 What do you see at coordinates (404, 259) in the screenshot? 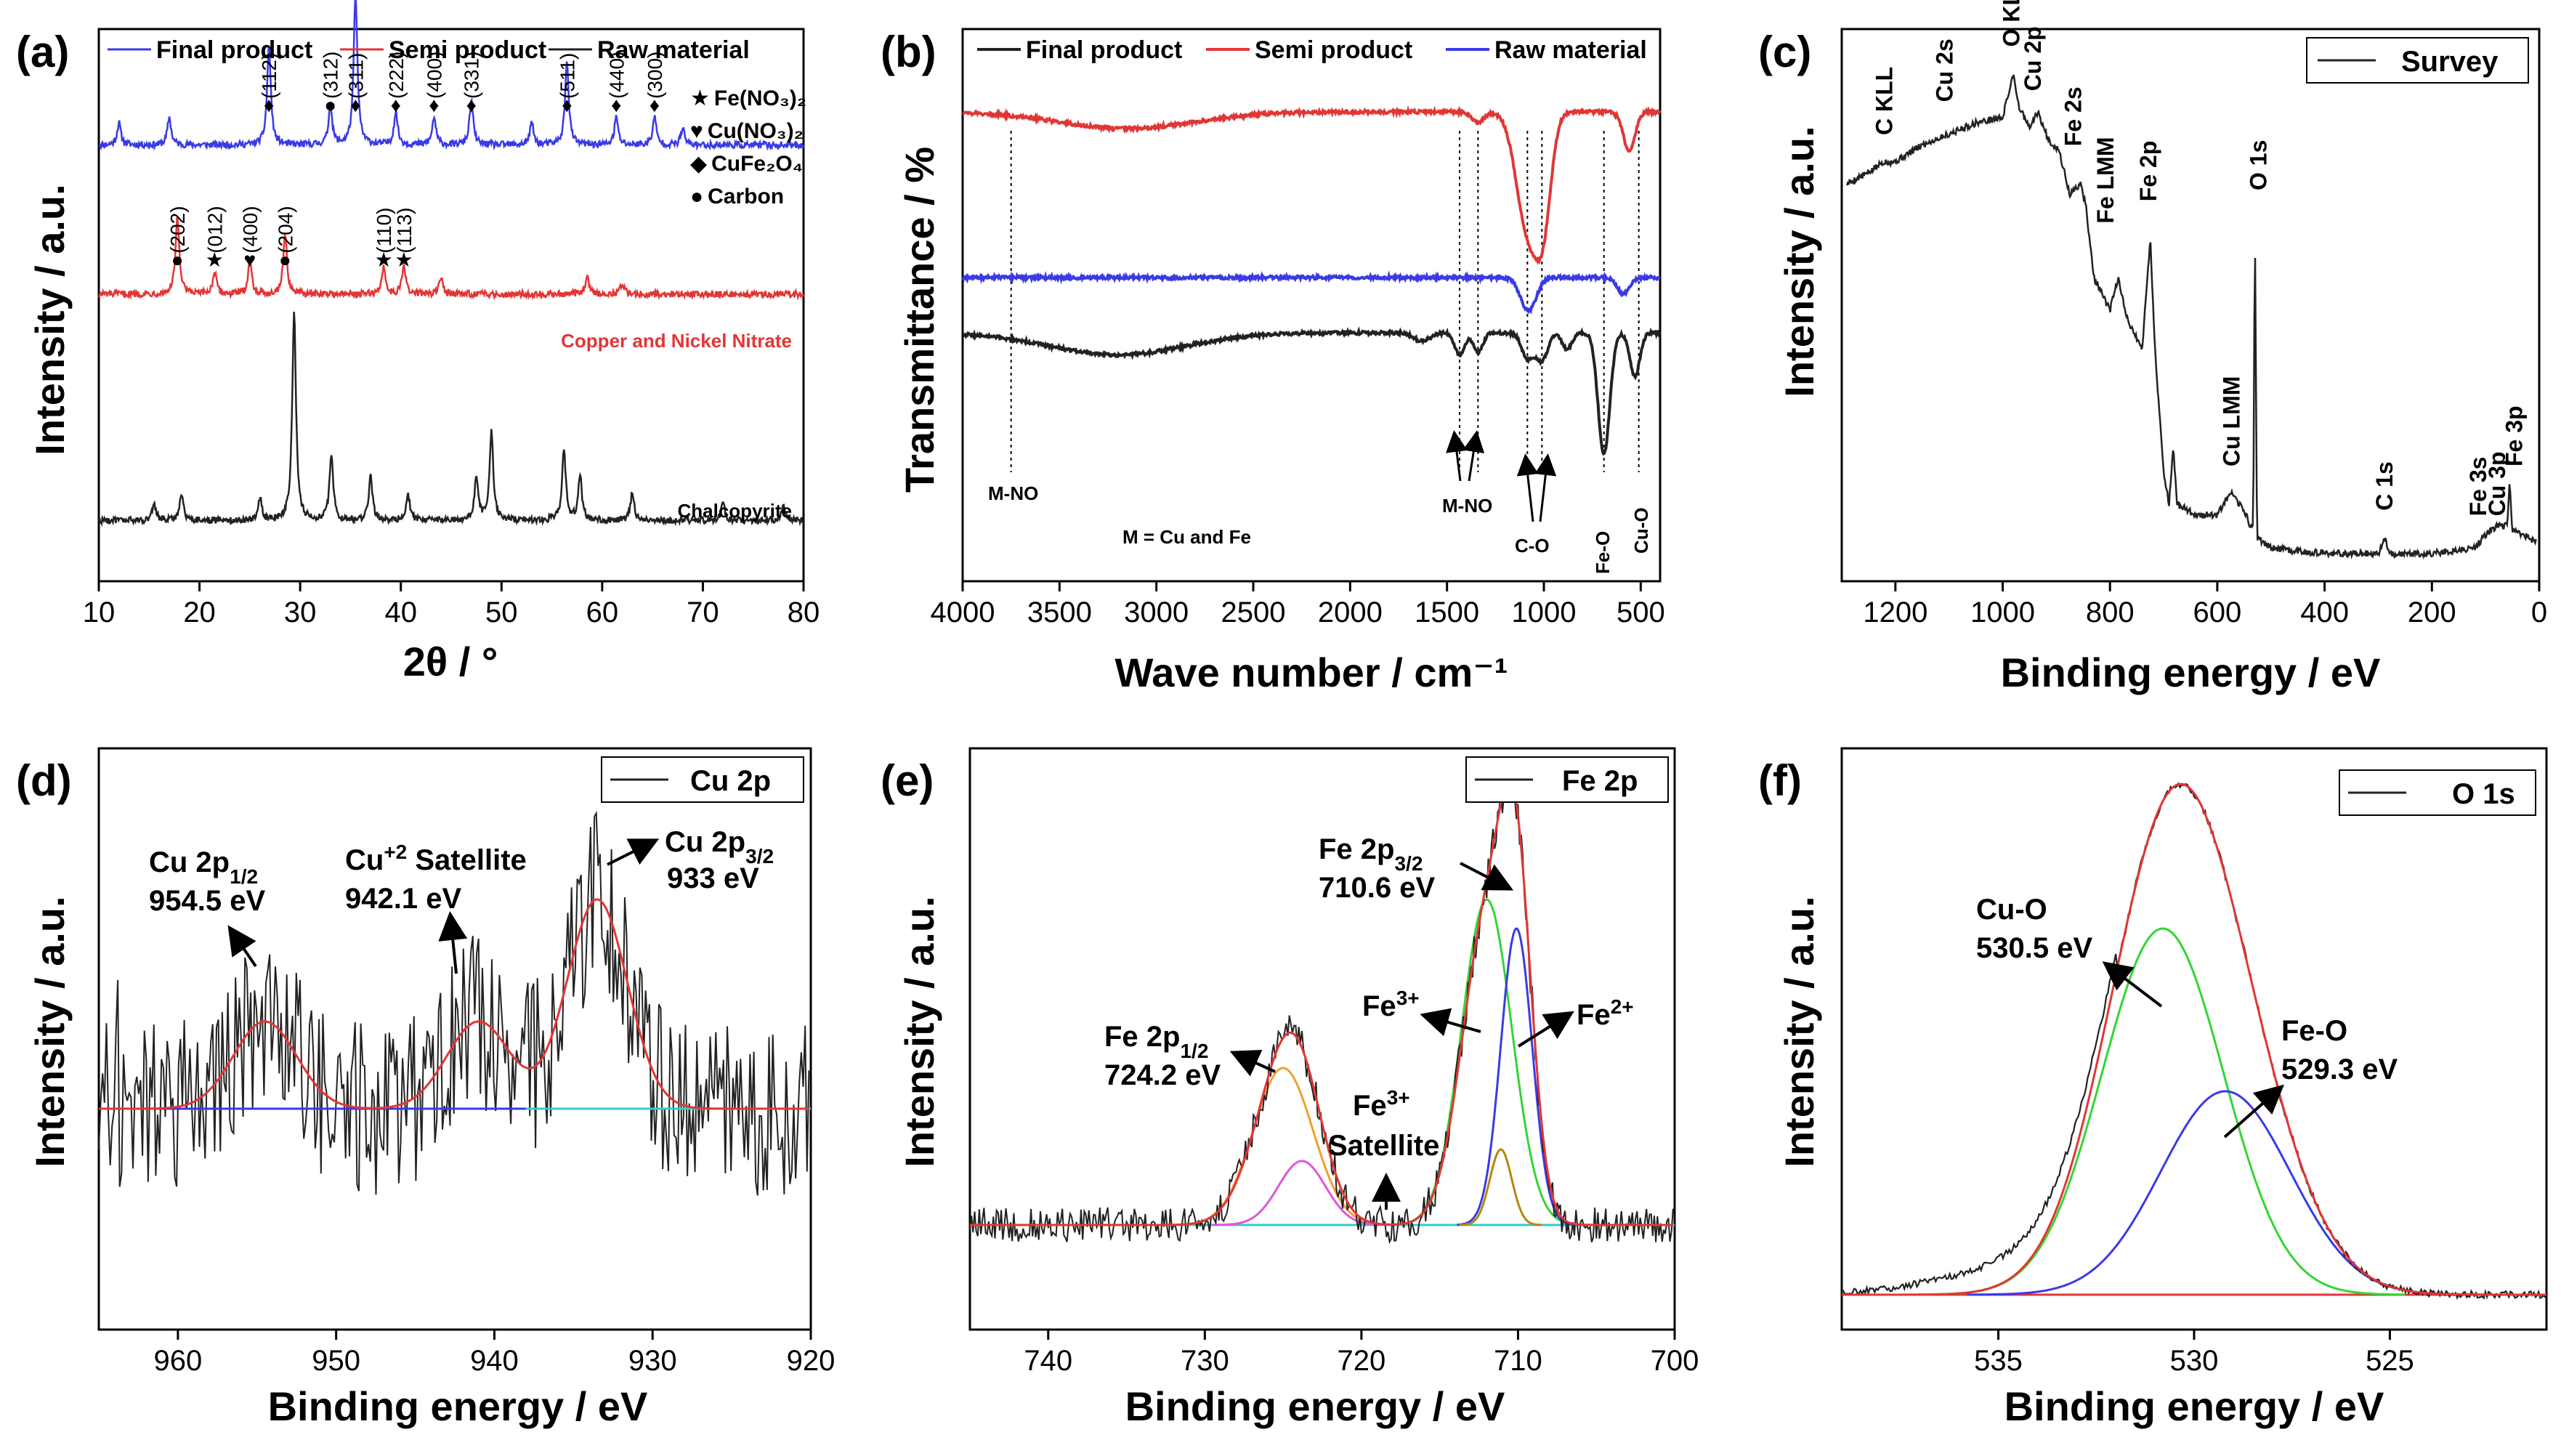
I see `peak-marker: ★` at bounding box center [404, 259].